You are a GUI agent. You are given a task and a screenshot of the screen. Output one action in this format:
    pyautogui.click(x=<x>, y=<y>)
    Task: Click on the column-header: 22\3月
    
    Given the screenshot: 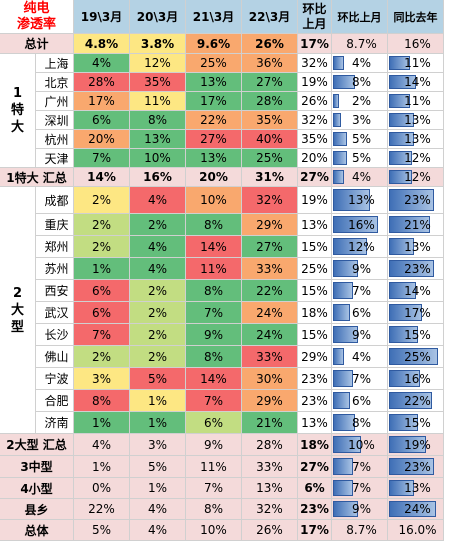 What is the action you would take?
    pyautogui.click(x=270, y=17)
    